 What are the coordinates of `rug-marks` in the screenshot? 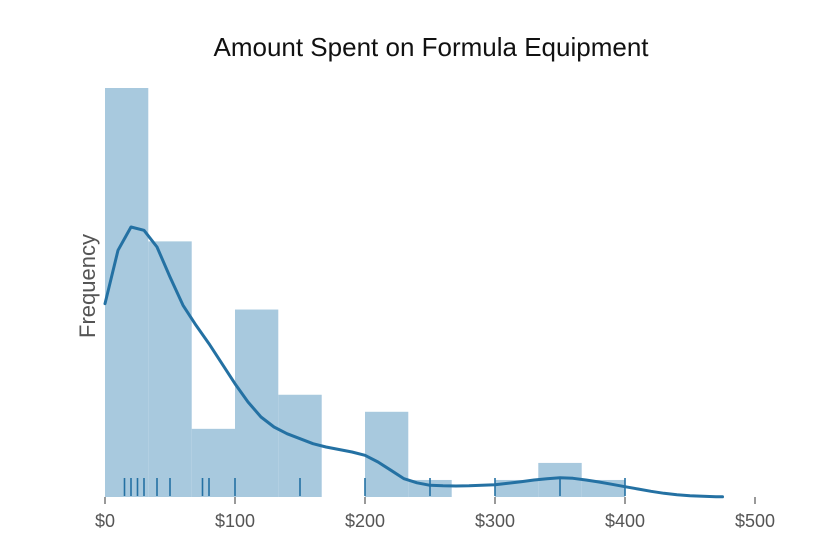 It's located at (374, 487).